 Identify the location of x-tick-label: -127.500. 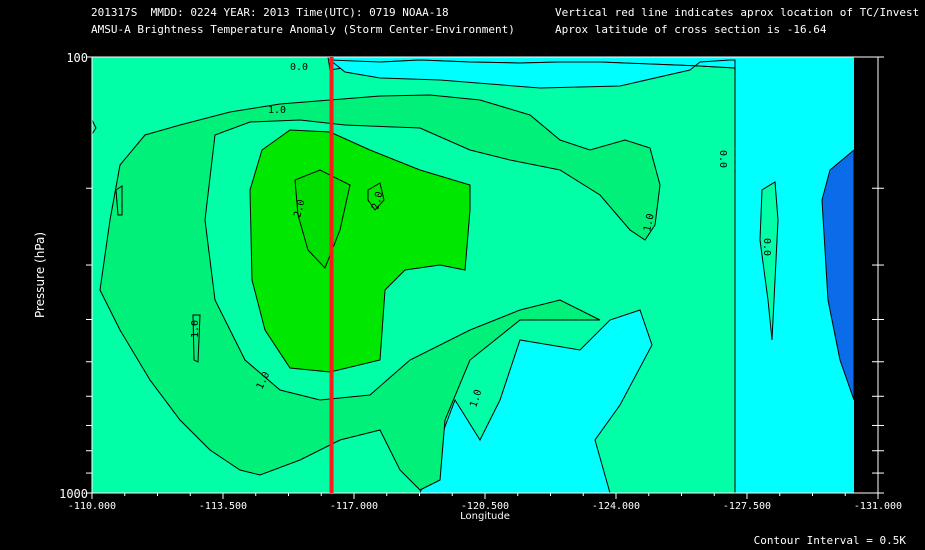
(747, 506).